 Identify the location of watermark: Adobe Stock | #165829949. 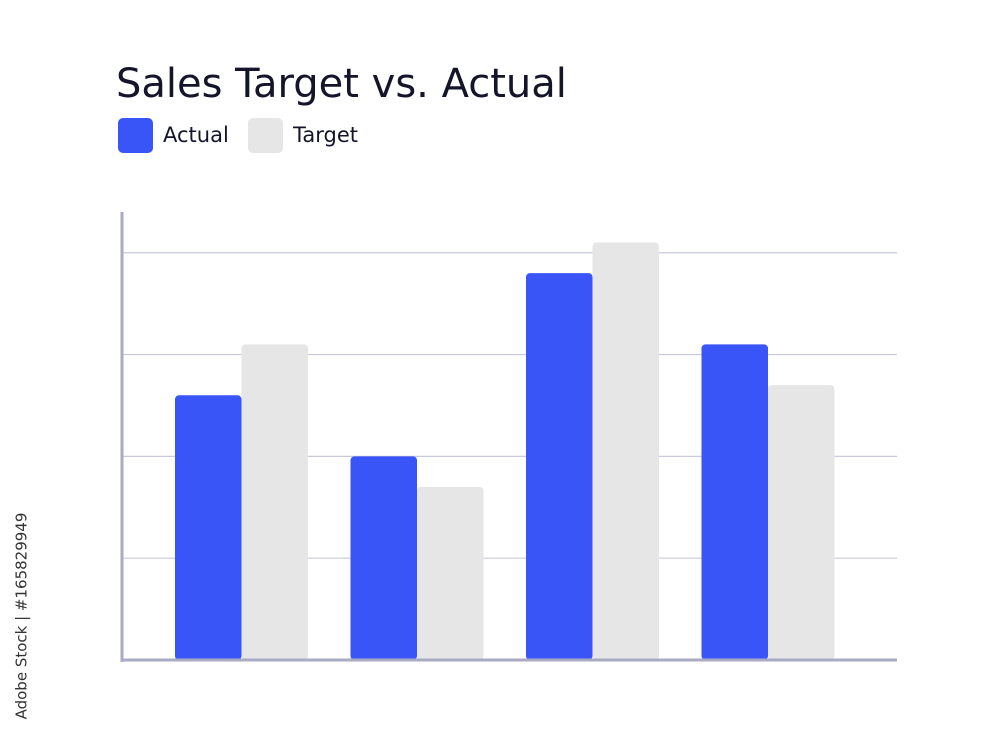
(22, 616).